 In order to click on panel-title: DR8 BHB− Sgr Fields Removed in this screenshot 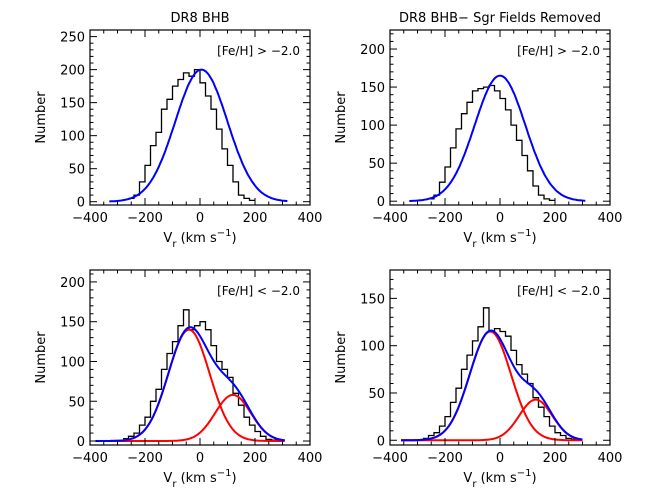, I will do `click(500, 18)`.